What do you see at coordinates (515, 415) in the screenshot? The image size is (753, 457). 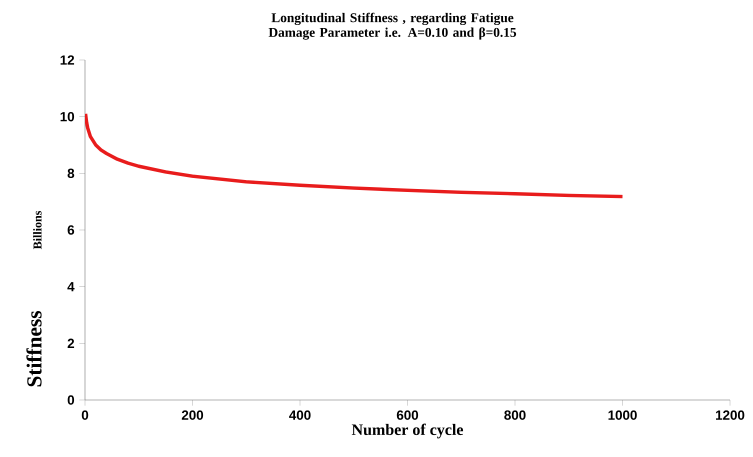 I see `x-tick-label: 800` at bounding box center [515, 415].